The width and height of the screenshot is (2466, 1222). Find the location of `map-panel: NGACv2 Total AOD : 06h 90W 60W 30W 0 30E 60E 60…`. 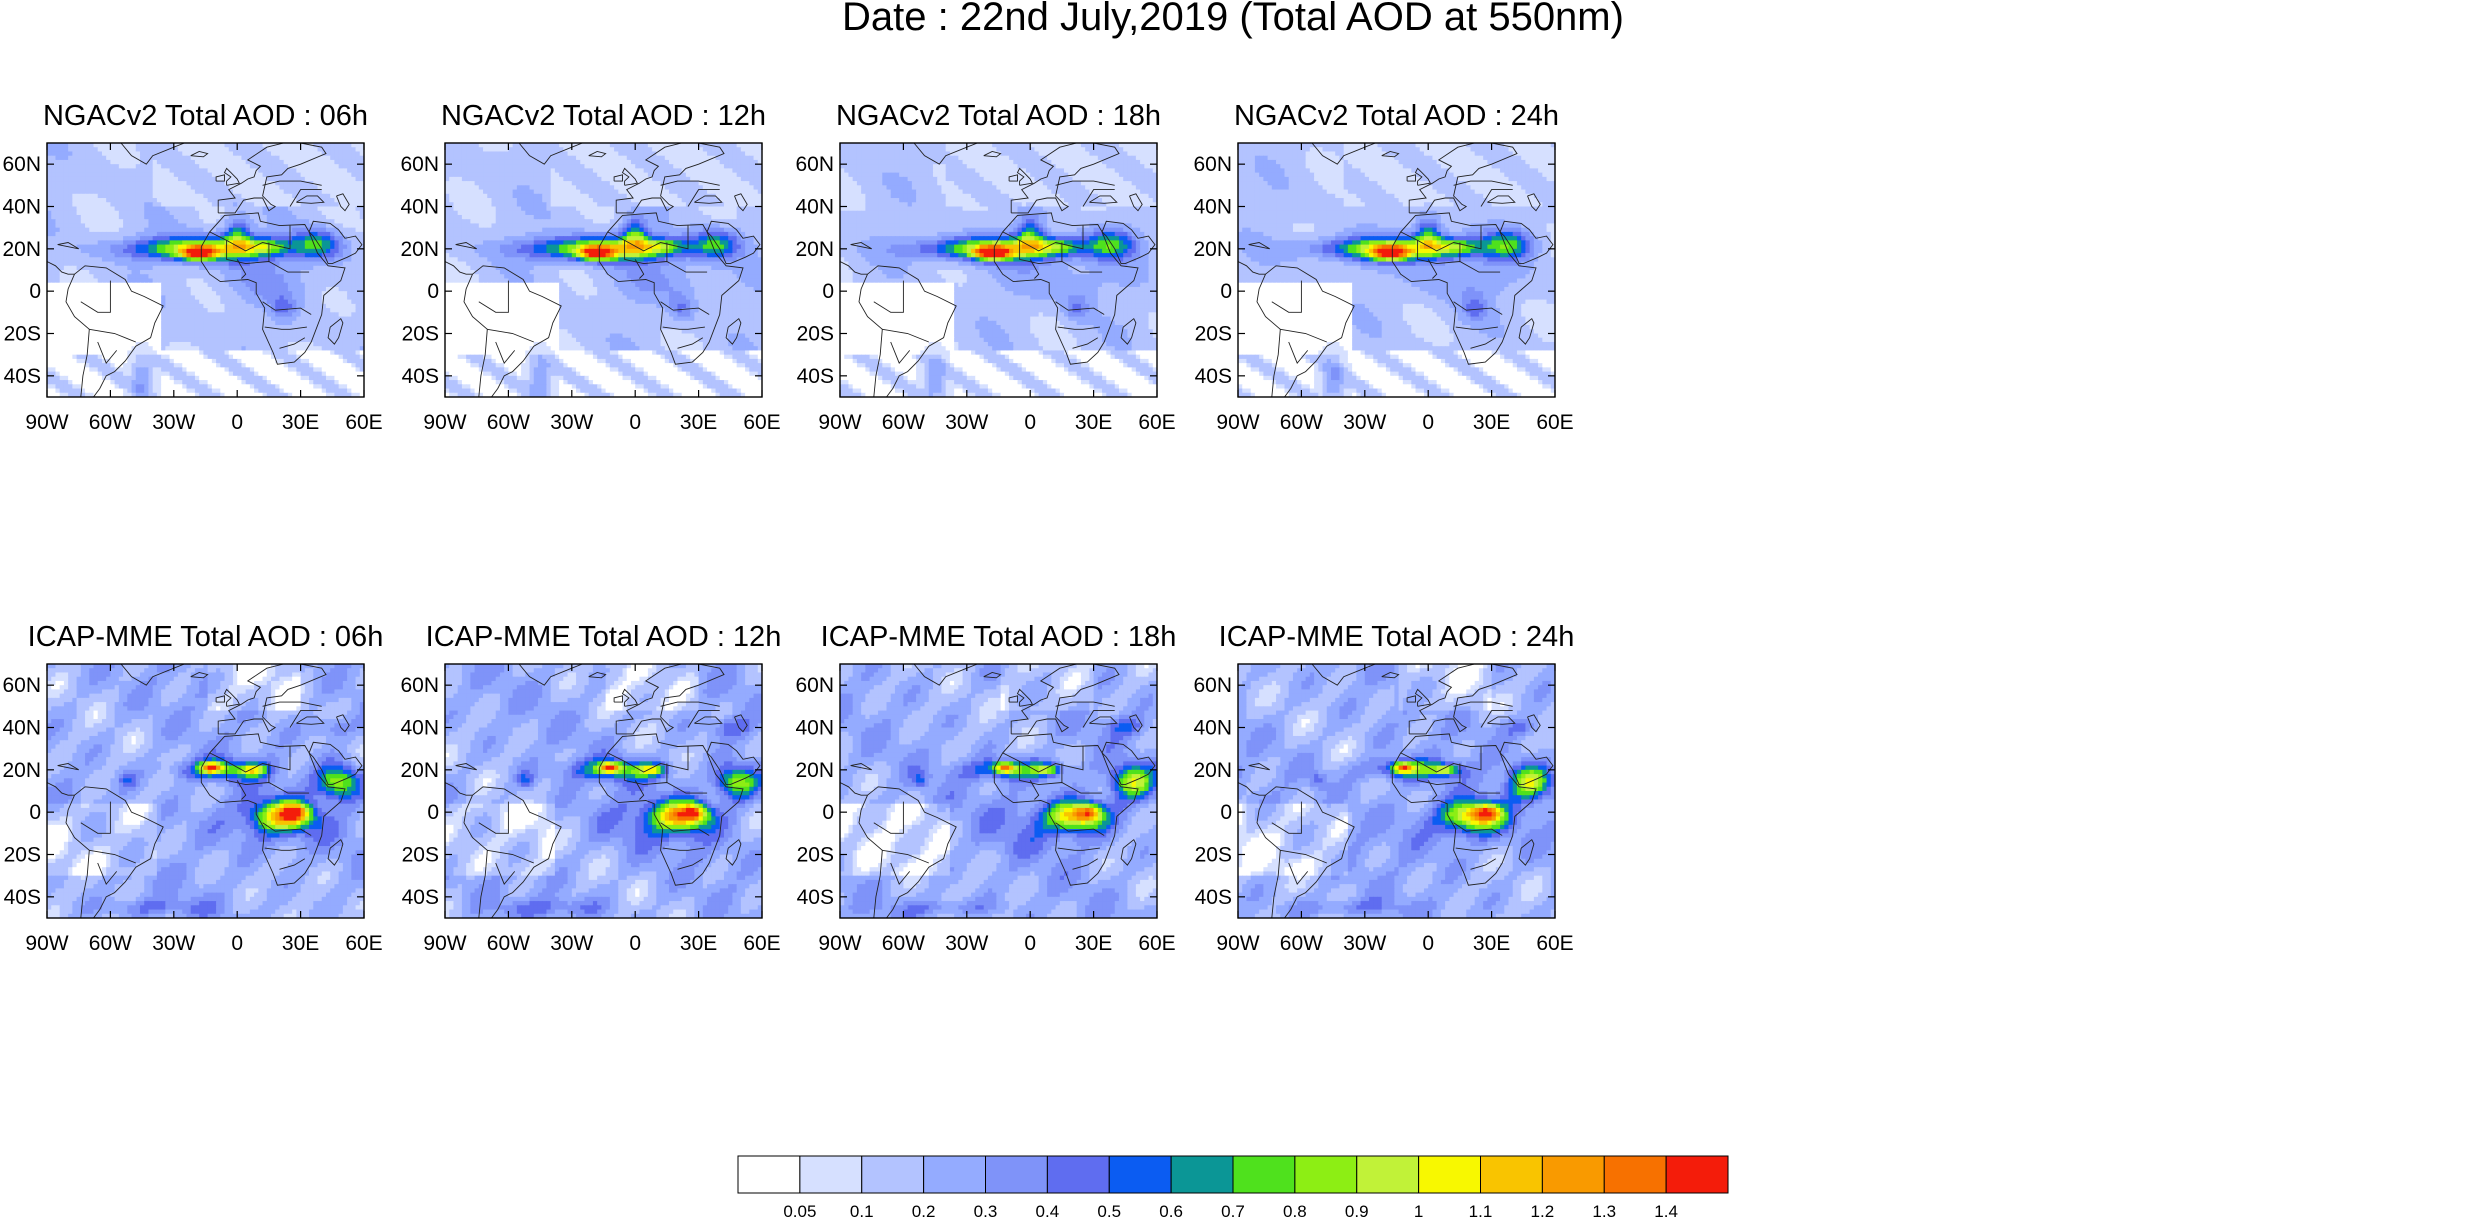

map-panel: NGACv2 Total AOD : 06h 90W 60W 30W 0 30E 60E 60… is located at coordinates (192, 267).